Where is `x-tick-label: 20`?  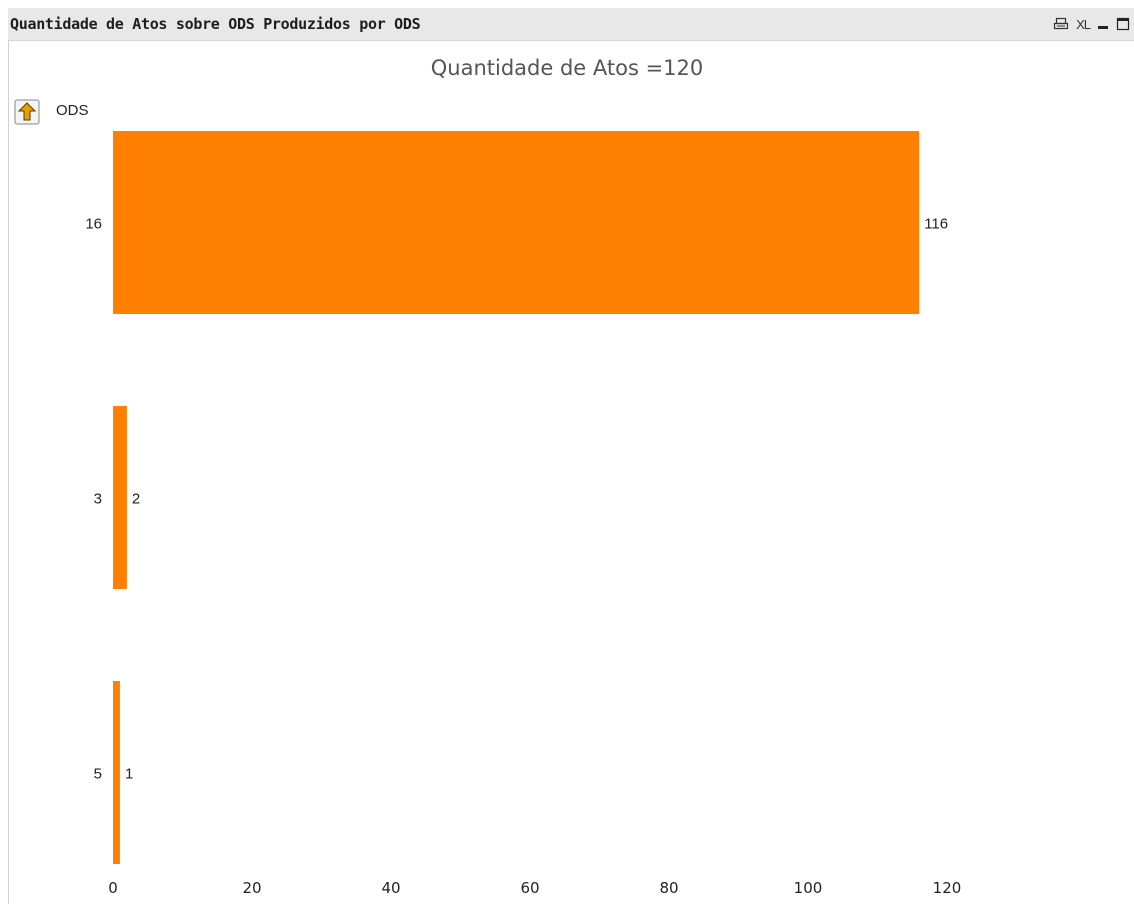
x-tick-label: 20 is located at coordinates (251, 888).